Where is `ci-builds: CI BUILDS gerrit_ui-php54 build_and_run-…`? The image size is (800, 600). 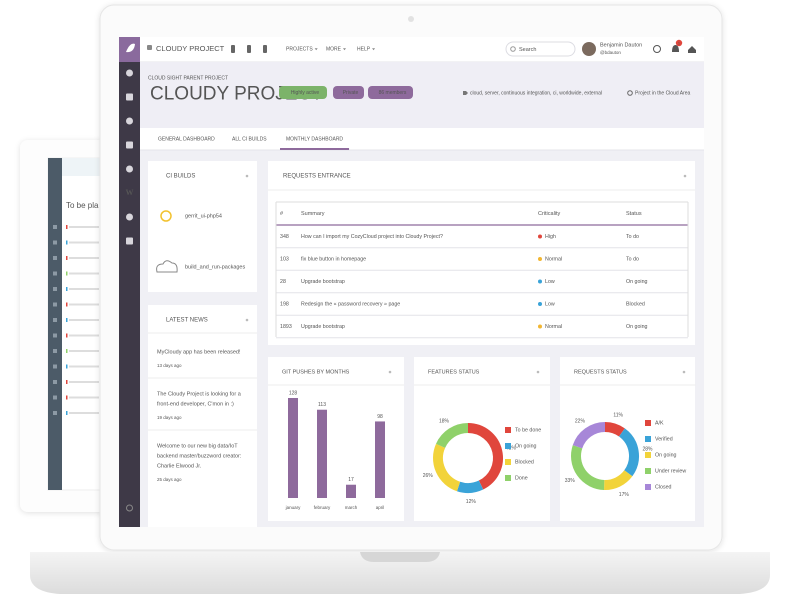 ci-builds: CI BUILDS gerrit_ui-php54 build_and_run-… is located at coordinates (200, 223).